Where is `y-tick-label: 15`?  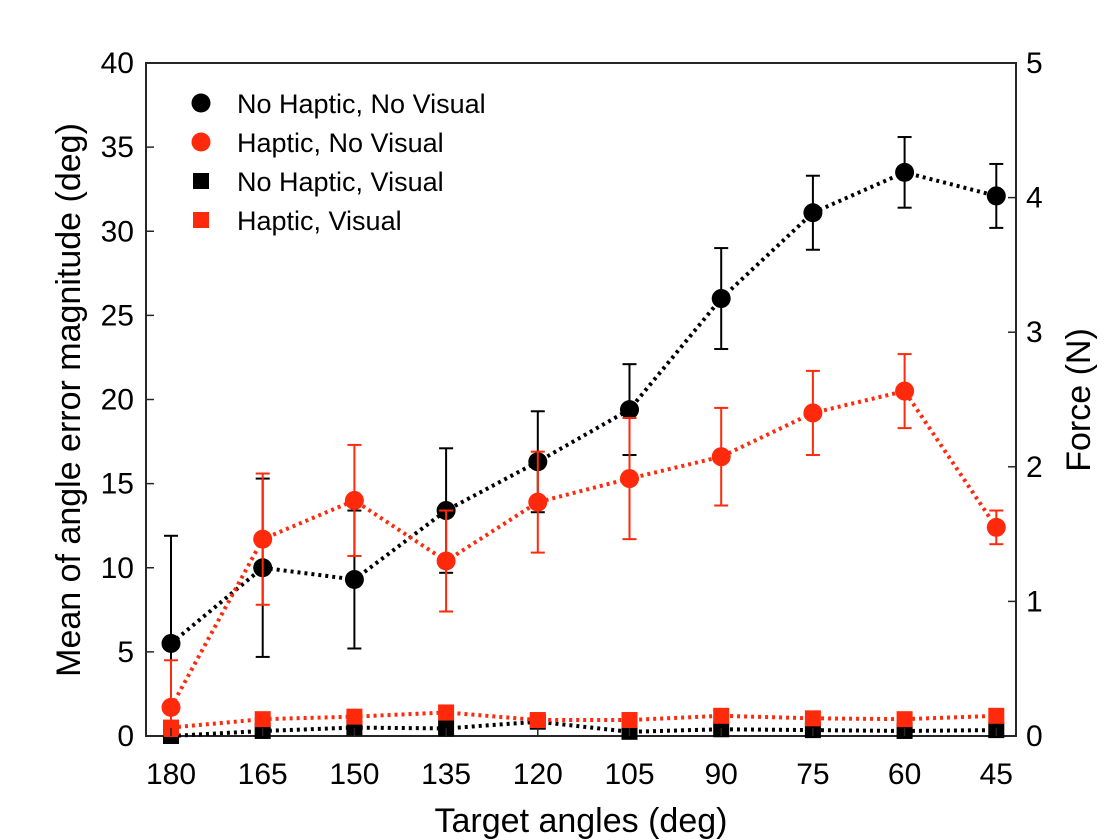 y-tick-label: 15 is located at coordinates (117, 484).